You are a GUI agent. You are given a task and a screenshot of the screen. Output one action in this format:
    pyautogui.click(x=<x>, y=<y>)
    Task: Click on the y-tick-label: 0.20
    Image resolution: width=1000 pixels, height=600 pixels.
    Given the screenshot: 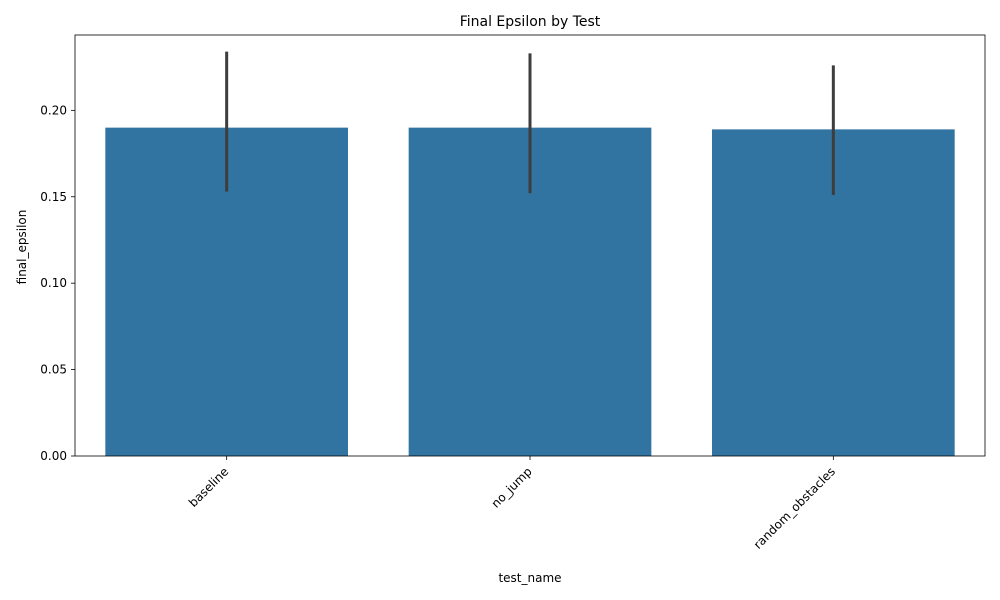 What is the action you would take?
    pyautogui.click(x=53, y=110)
    